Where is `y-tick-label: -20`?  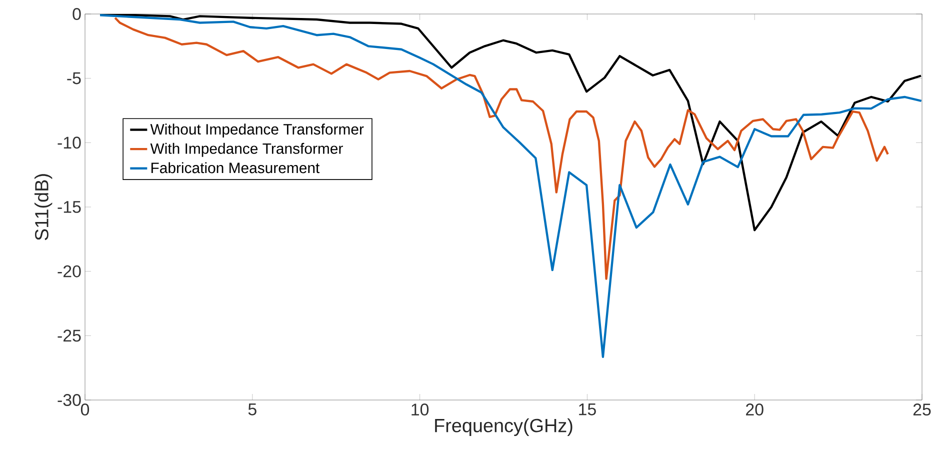
y-tick-label: -20 is located at coordinates (69, 271).